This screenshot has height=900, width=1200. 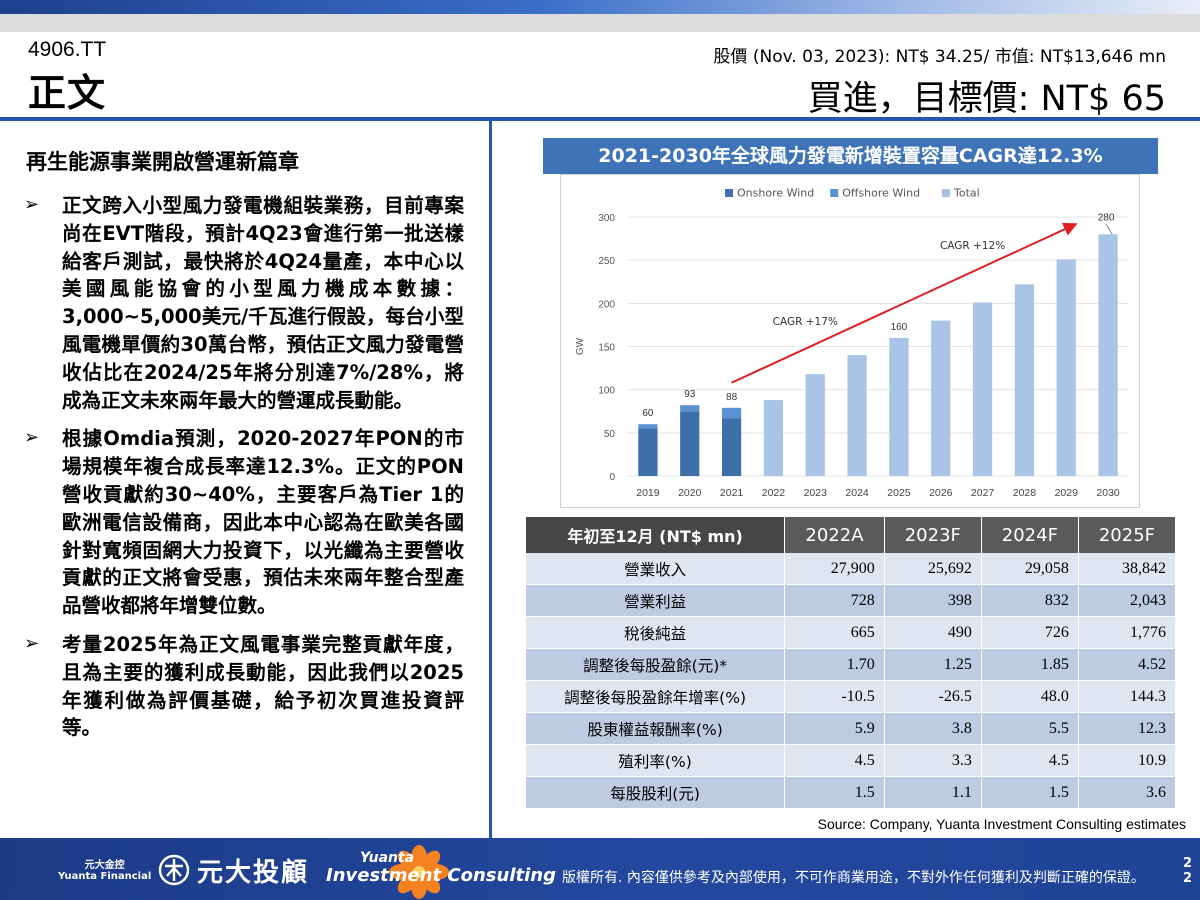 I want to click on table-row: 營業收入 27,900 25,692 29,058 38,842, so click(x=851, y=569).